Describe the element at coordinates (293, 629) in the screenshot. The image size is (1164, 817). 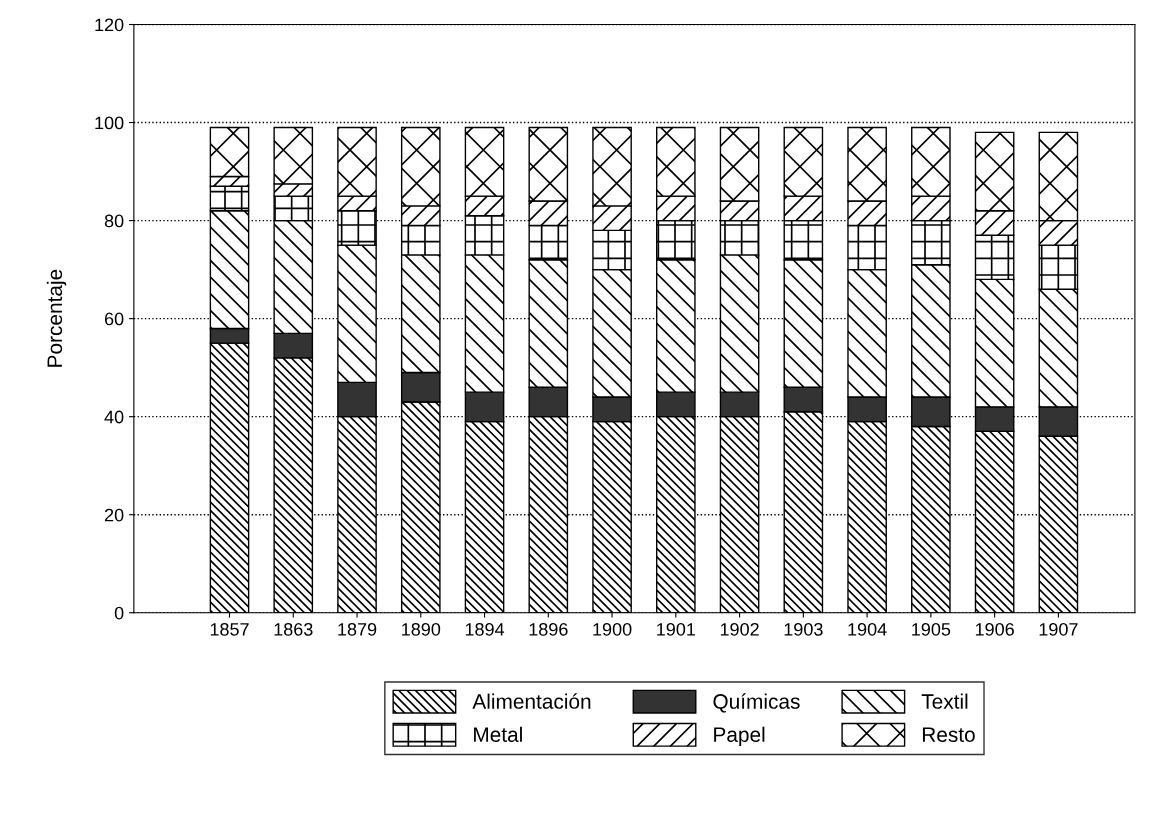
I see `x-tick-label: 1863` at that location.